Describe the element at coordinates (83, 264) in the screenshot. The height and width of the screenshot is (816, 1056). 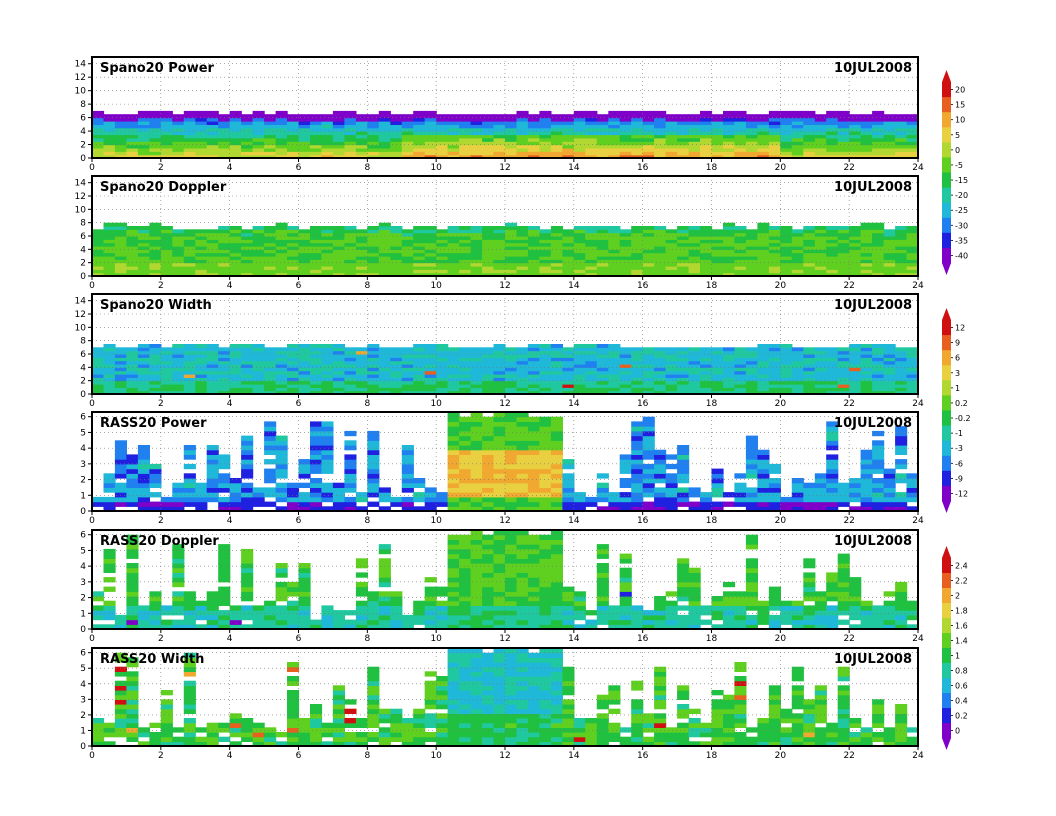
I see `y-tick-label: 2` at that location.